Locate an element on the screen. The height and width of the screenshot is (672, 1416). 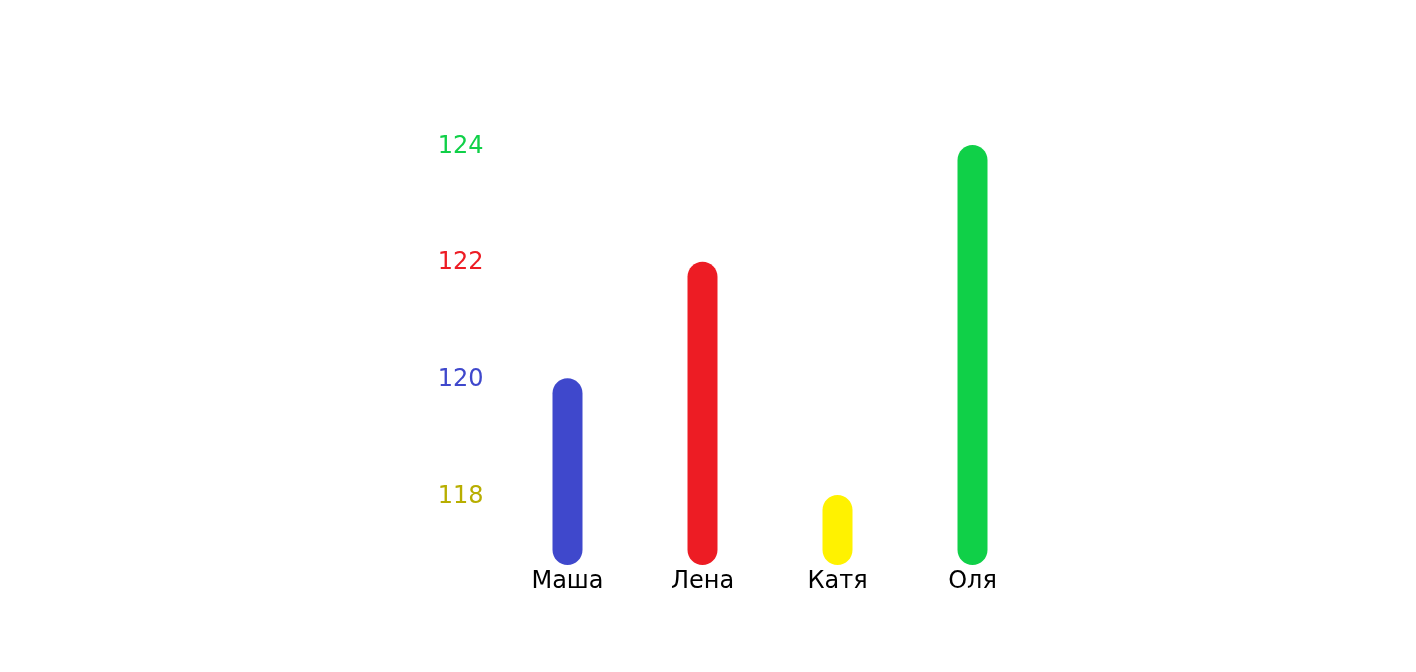
y-tick-label: 118 is located at coordinates (460, 494).